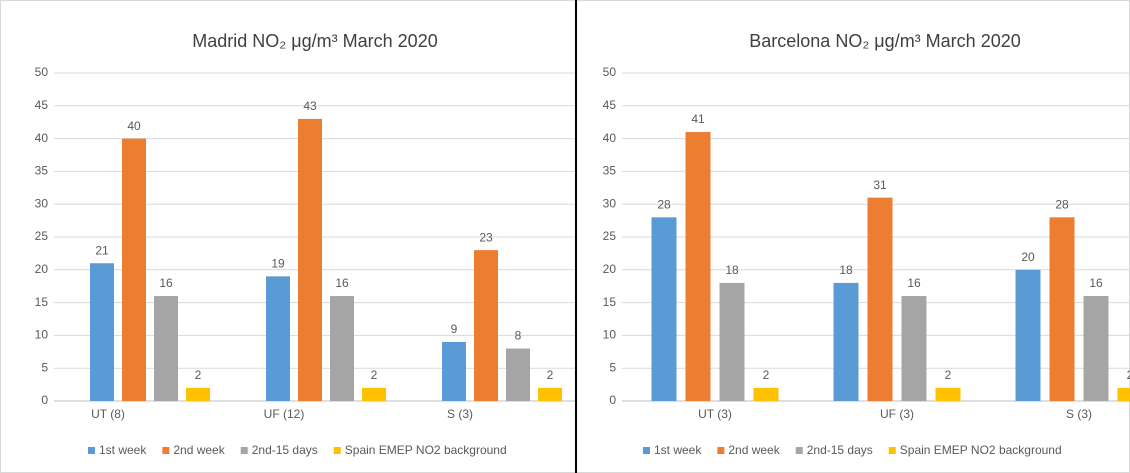 The height and width of the screenshot is (473, 1130). I want to click on x-tick-label: UF (3), so click(897, 414).